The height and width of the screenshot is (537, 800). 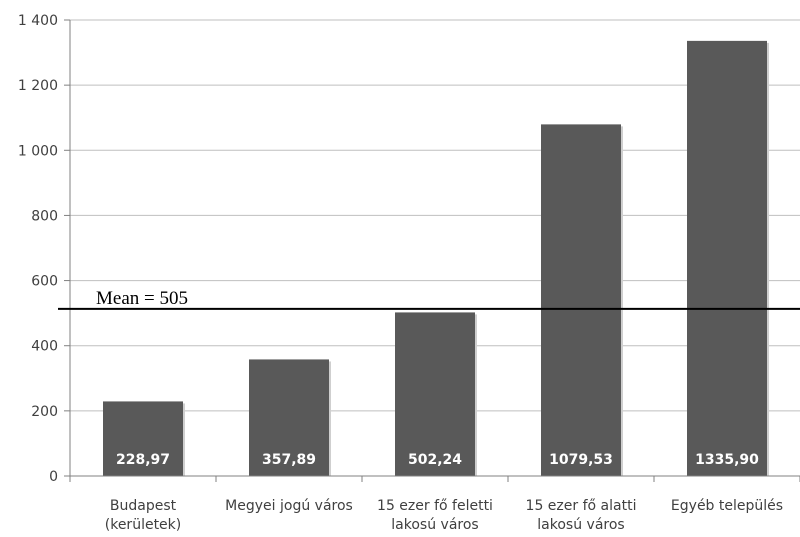 I want to click on y-tick-label: 0, so click(x=53, y=477).